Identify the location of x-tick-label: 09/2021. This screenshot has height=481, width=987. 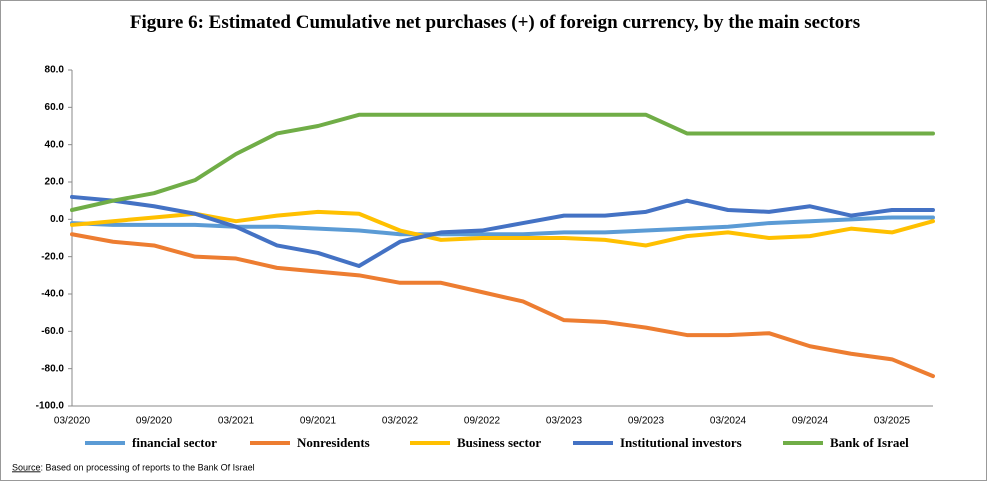
(318, 421).